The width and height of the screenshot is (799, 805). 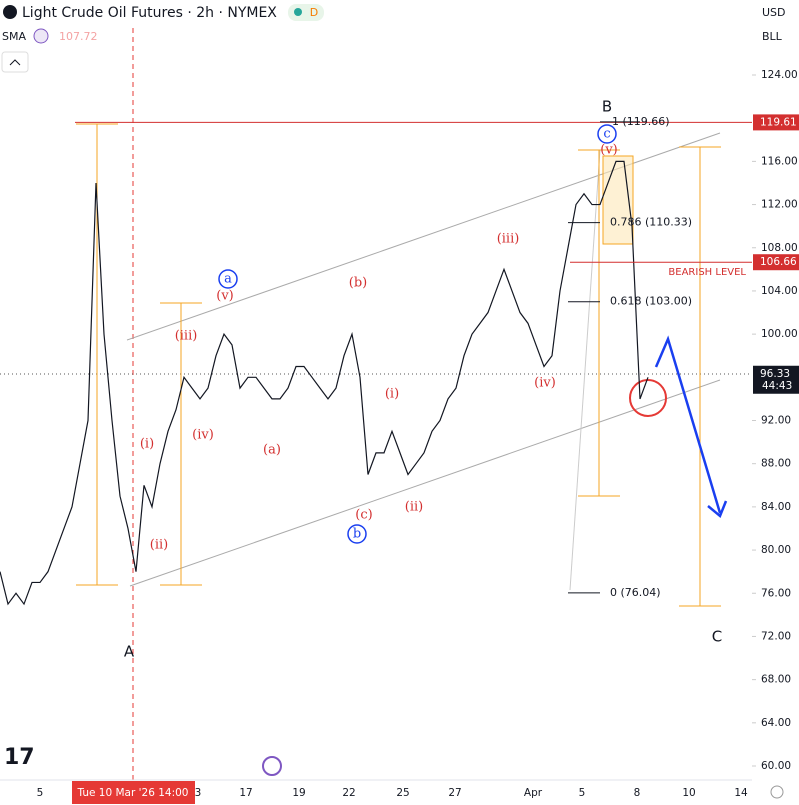 What do you see at coordinates (779, 161) in the screenshot?
I see `y-tick-label: 116.00` at bounding box center [779, 161].